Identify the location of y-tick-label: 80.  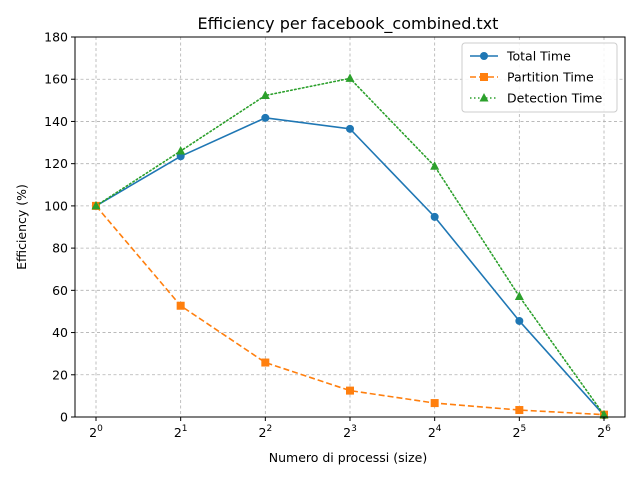
(60, 248).